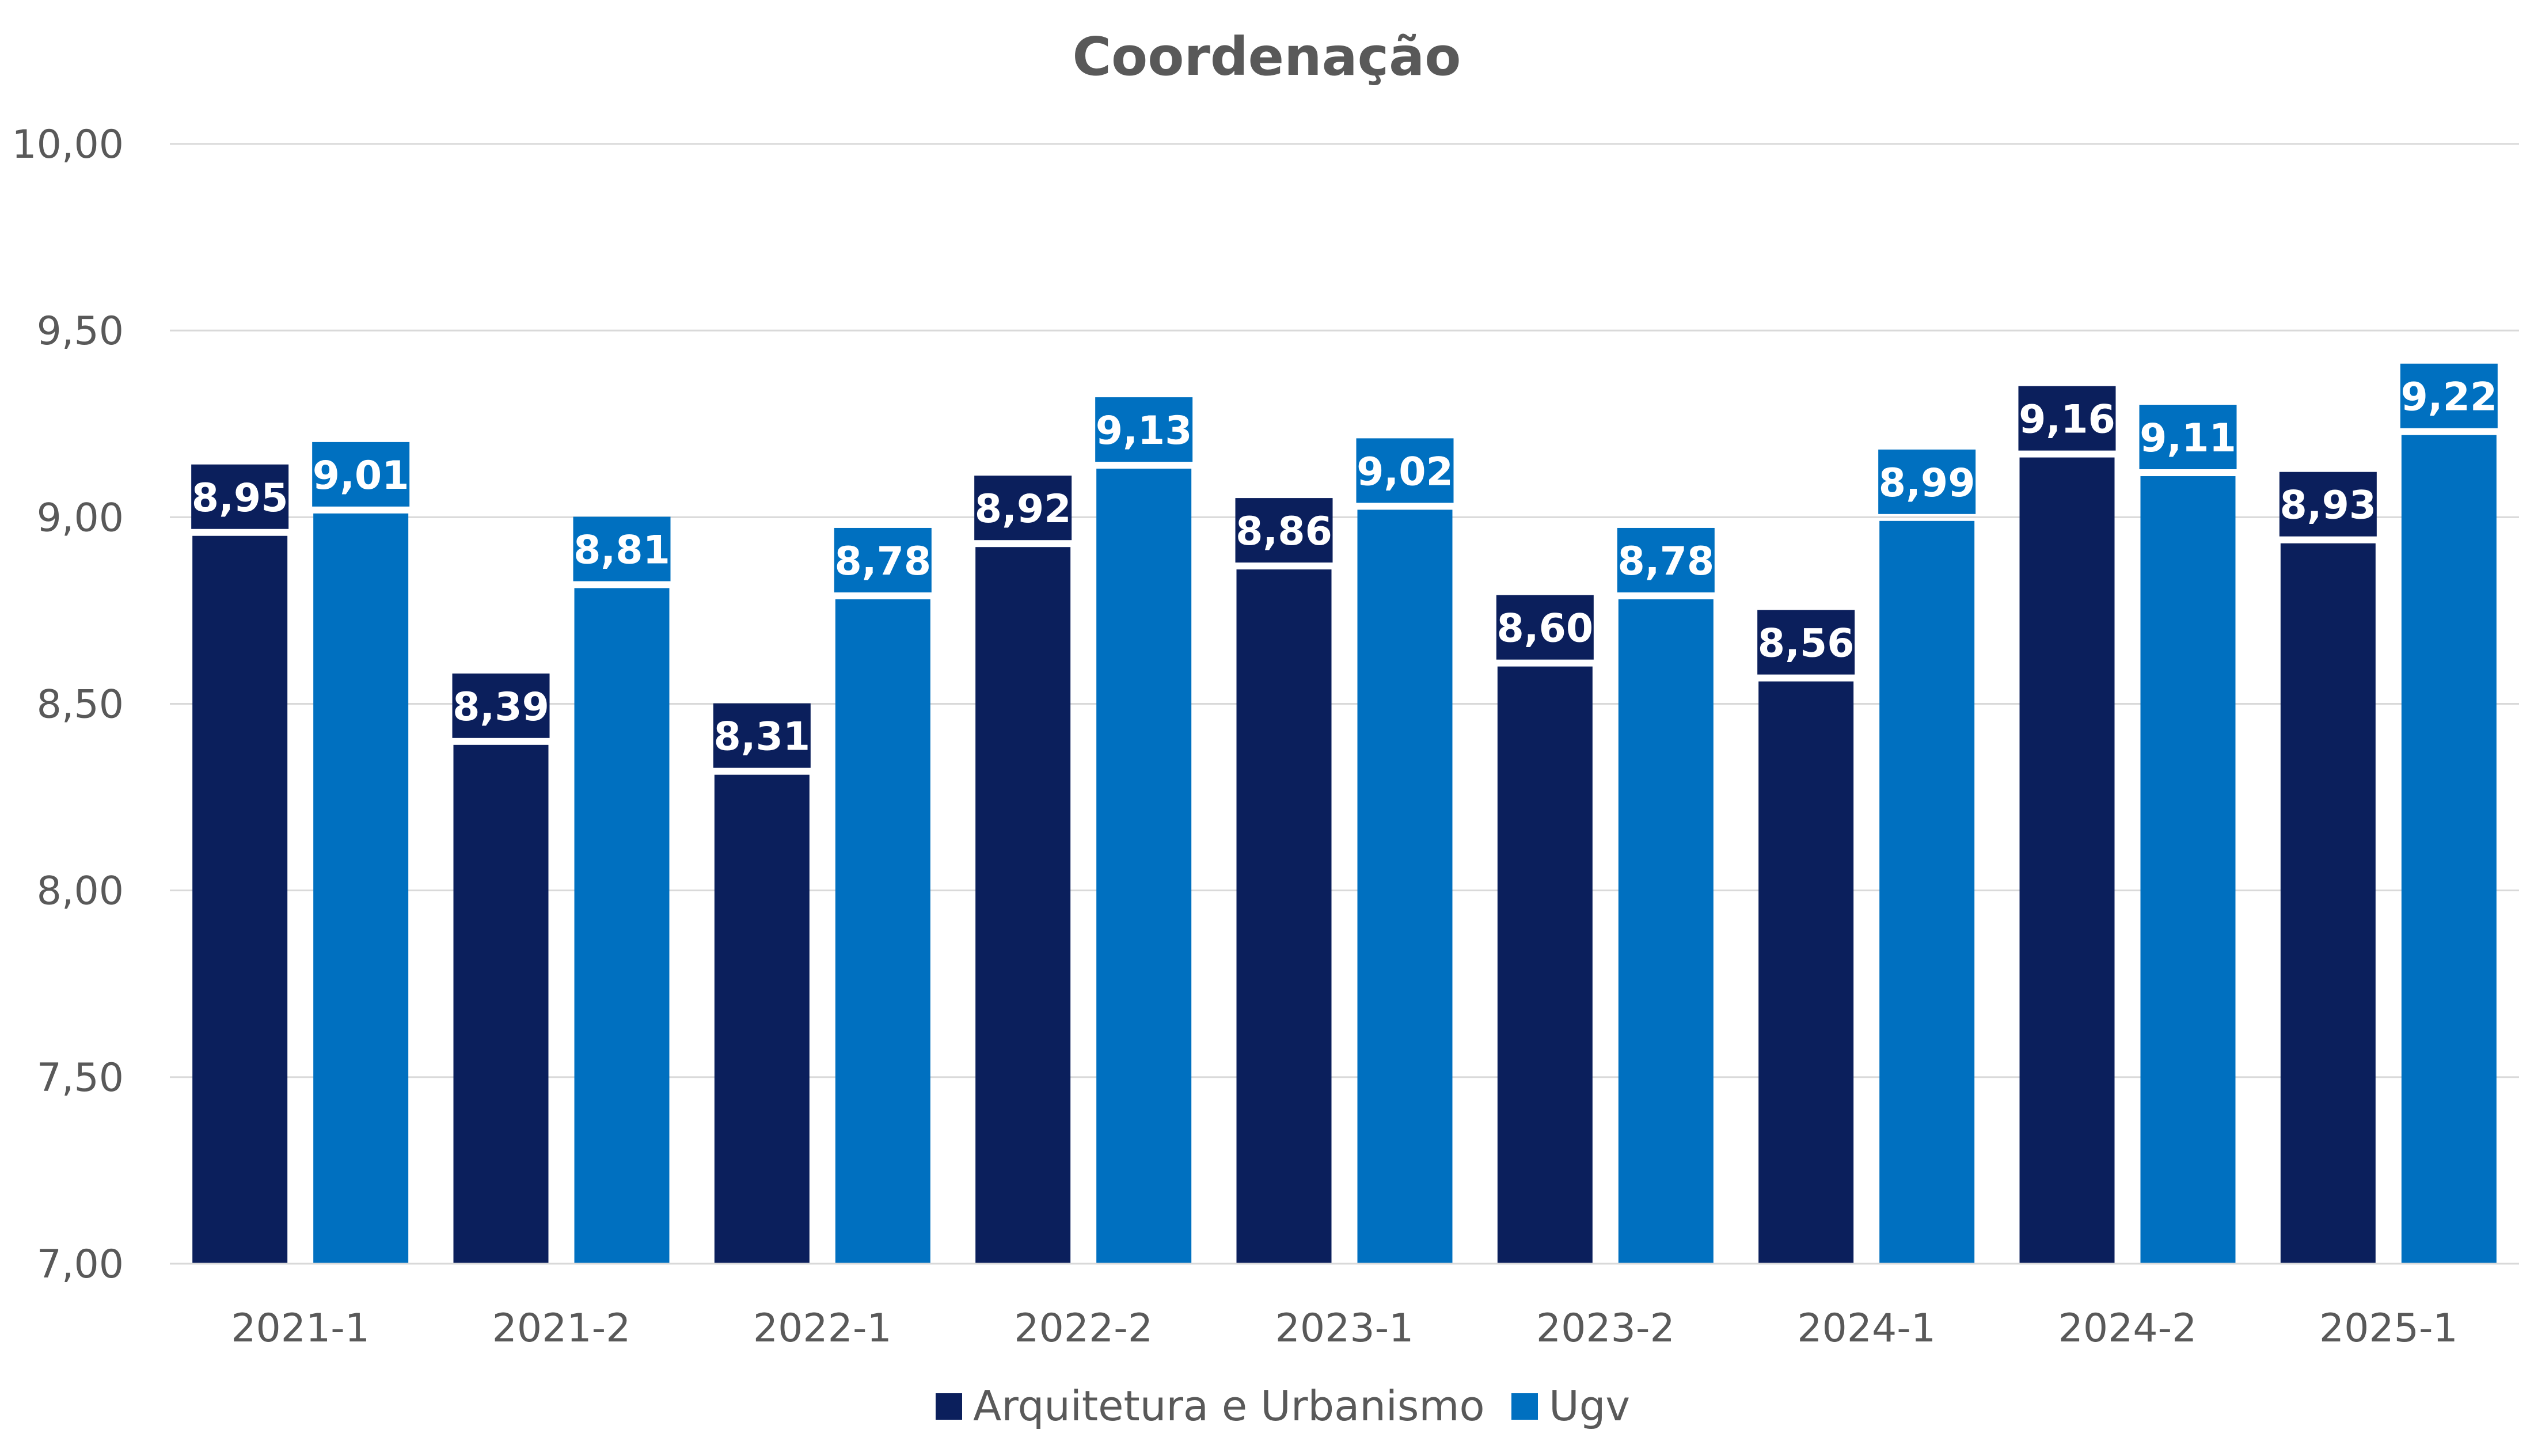 This screenshot has width=2534, height=1456. I want to click on data-label: 9,11, so click(2188, 438).